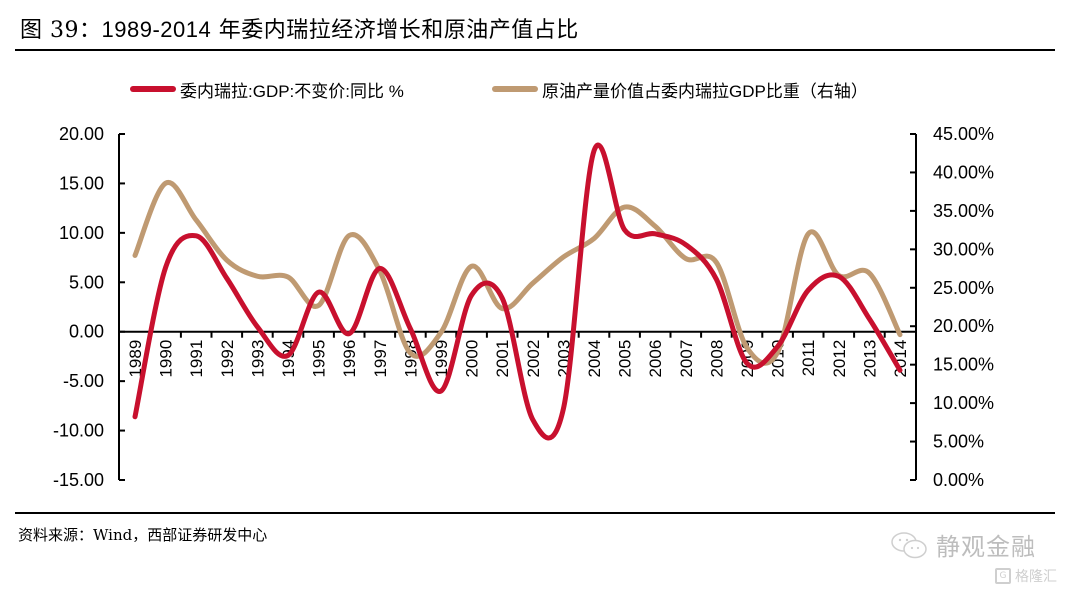  What do you see at coordinates (535, 50) in the screenshot?
I see `title-divider` at bounding box center [535, 50].